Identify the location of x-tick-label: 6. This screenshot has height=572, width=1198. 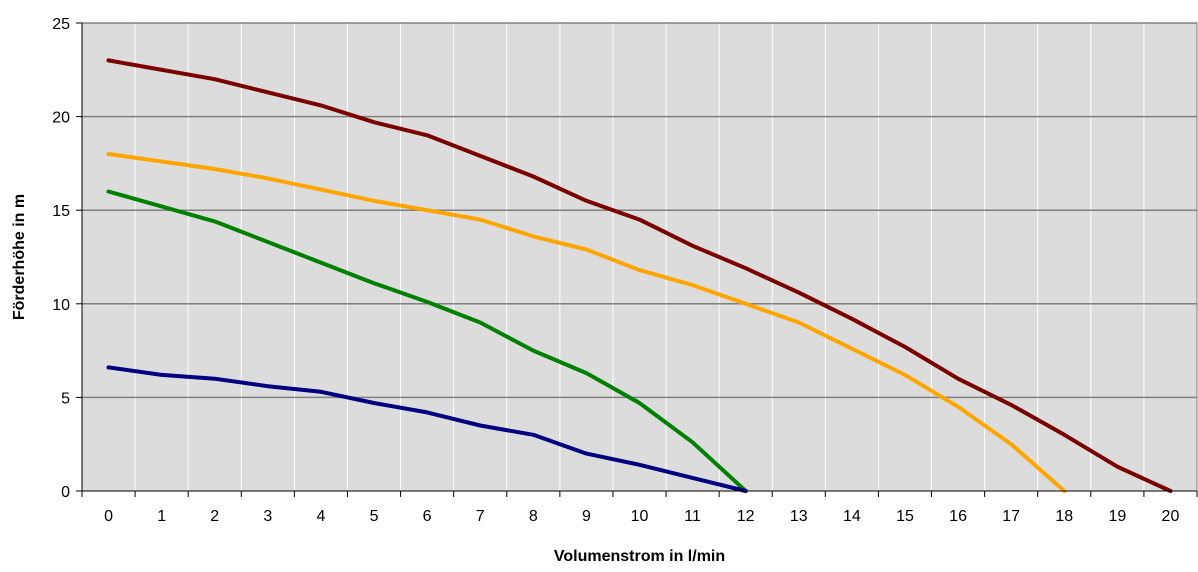
(427, 516).